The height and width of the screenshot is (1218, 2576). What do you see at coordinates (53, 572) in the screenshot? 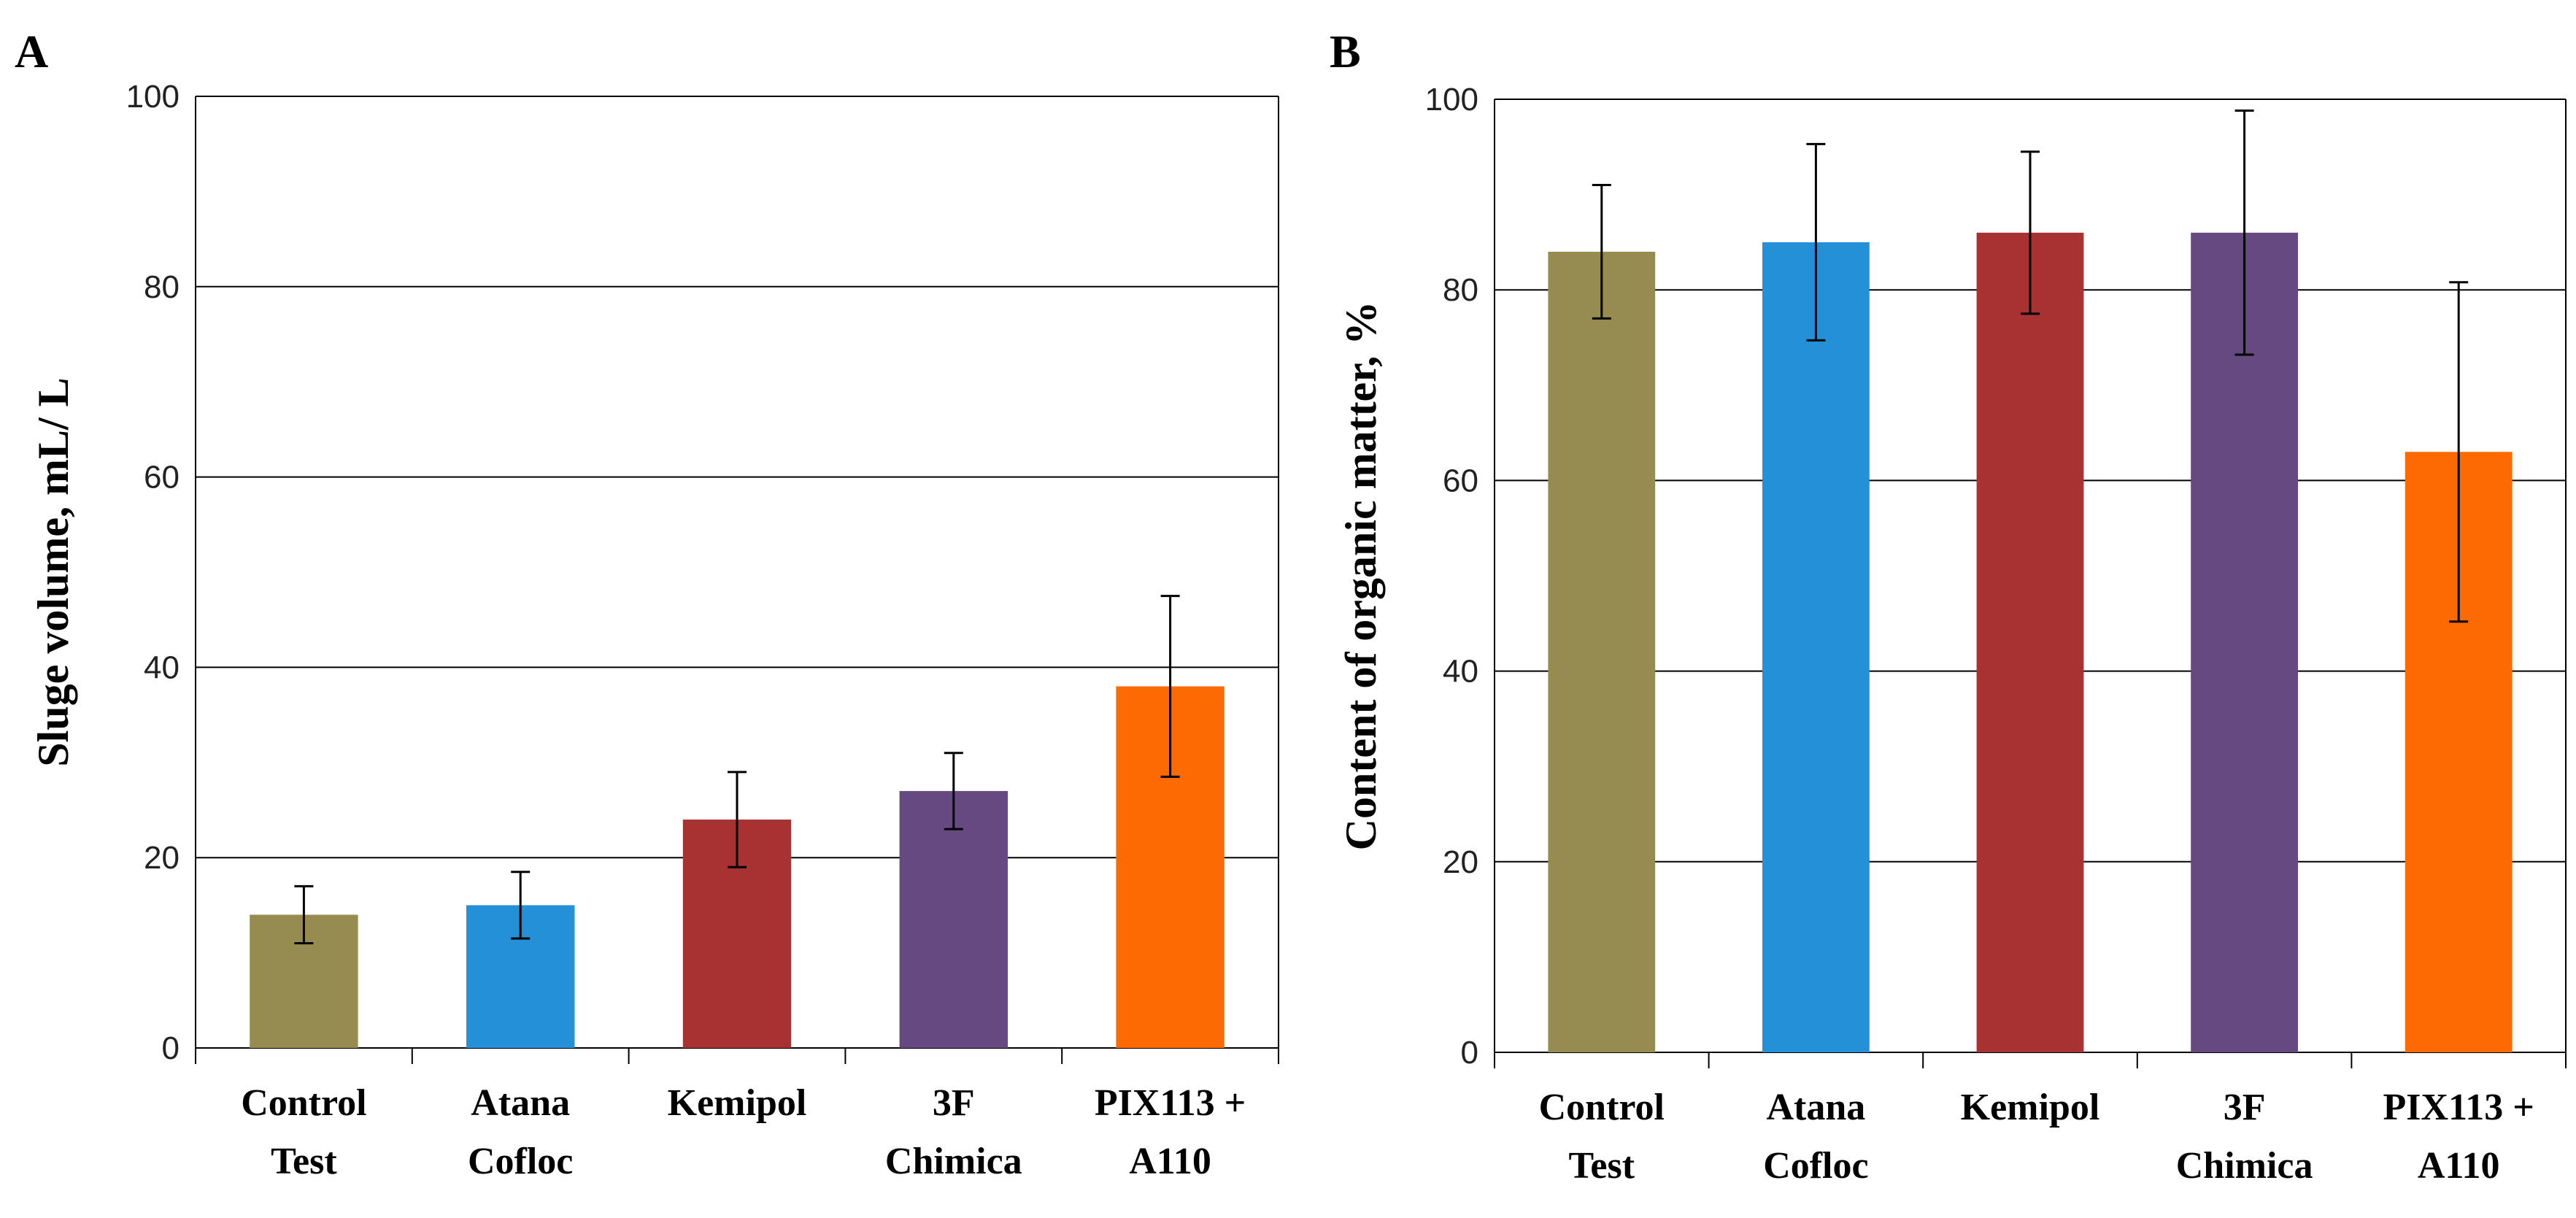
I see `y-axis-label: Sluge volume, mL/ L` at bounding box center [53, 572].